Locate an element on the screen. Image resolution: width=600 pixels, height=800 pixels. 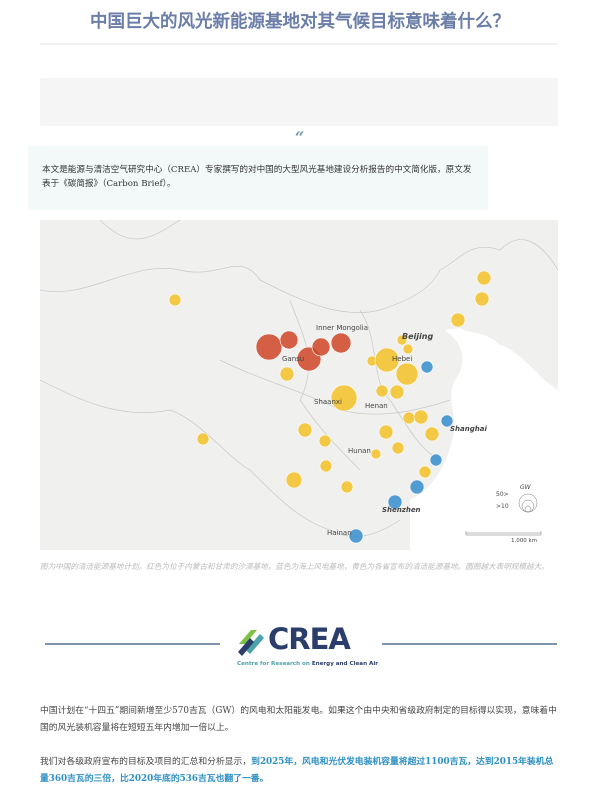
label-inner-mongolia: Inner Mongolia is located at coordinates (342, 328).